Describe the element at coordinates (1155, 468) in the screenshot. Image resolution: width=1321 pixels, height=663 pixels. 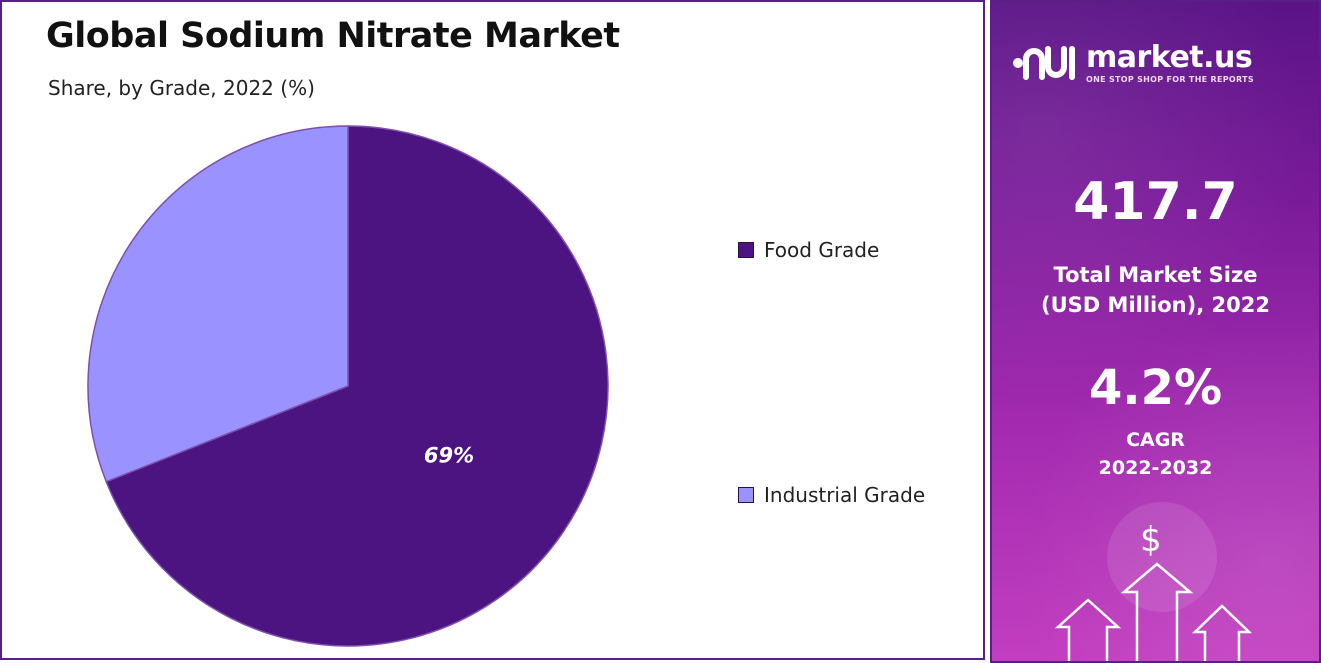
I see `cagr-label-line2: 2022-2032` at that location.